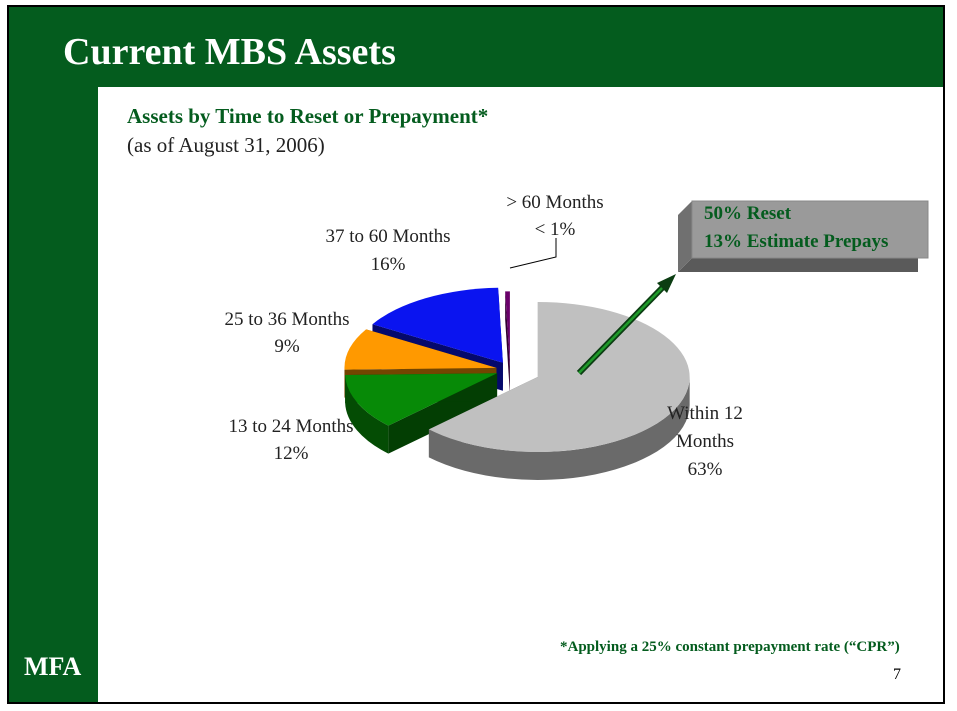 Image resolution: width=957 pixels, height=711 pixels. I want to click on reset-callout: 50% Reset 13% Estimate Prepays, so click(803, 236).